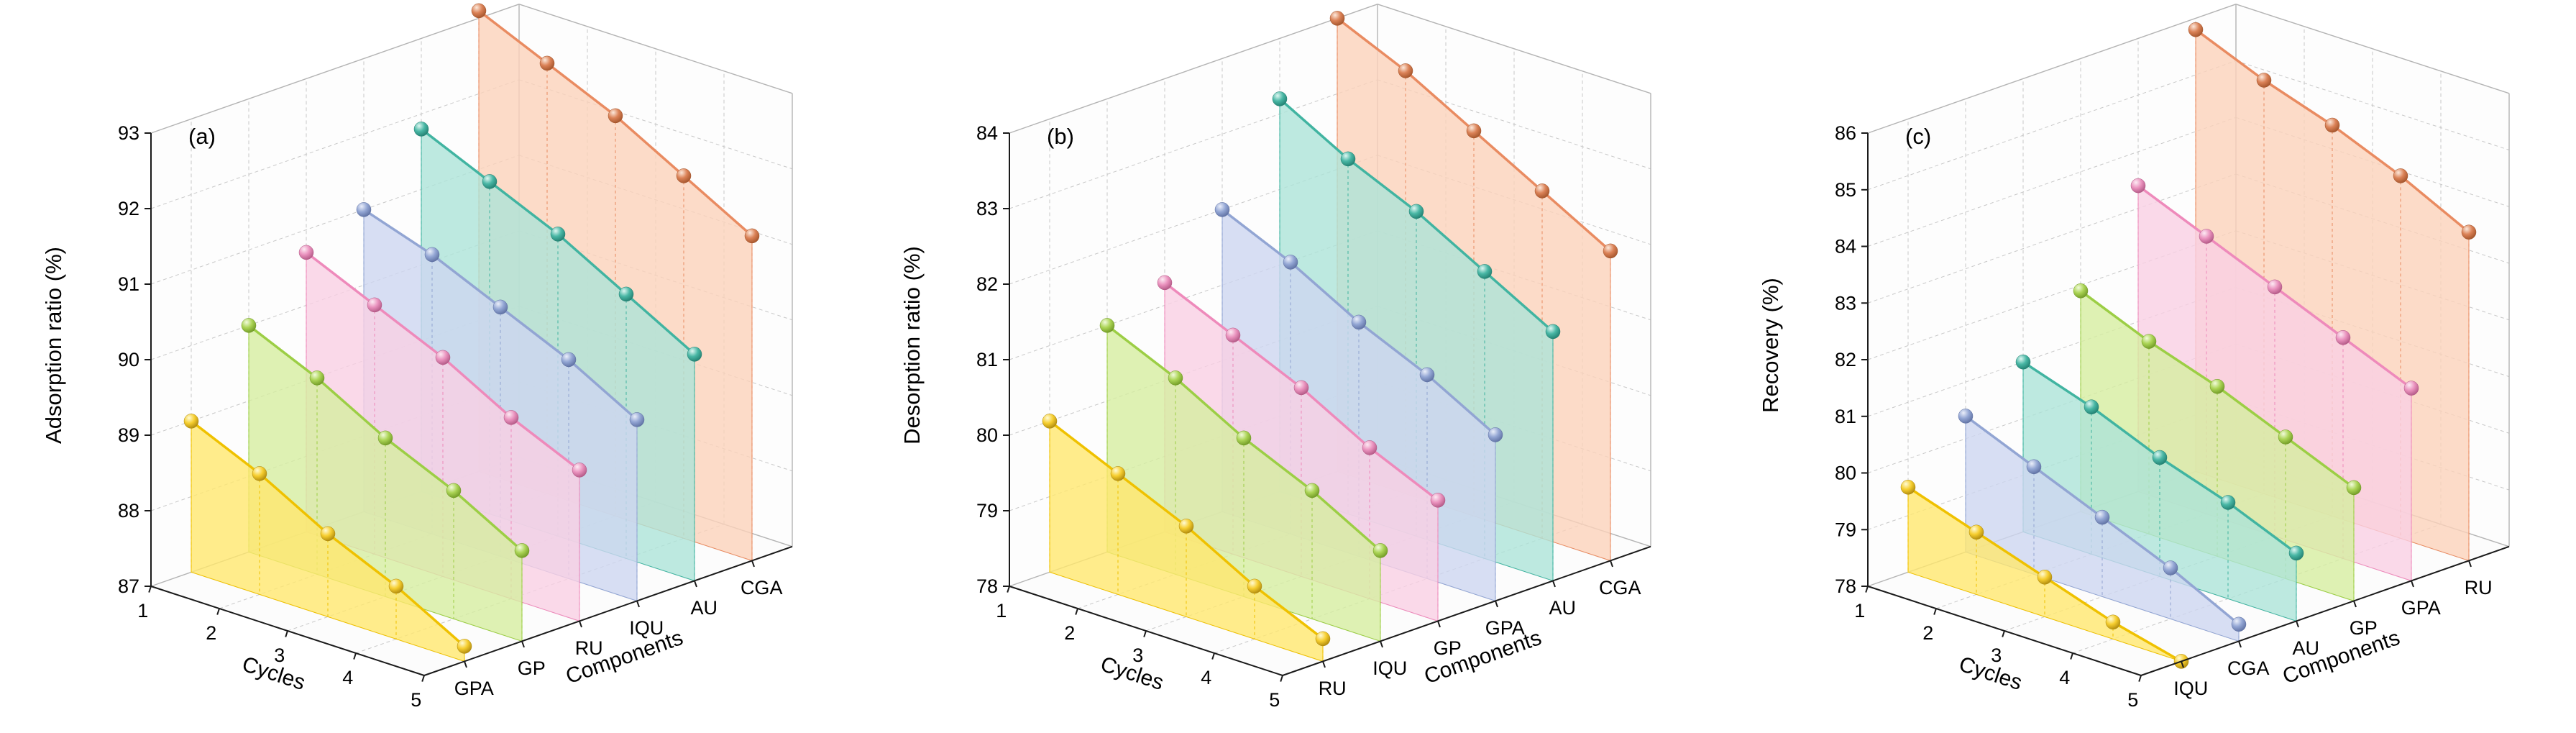 The height and width of the screenshot is (733, 2576). What do you see at coordinates (128, 435) in the screenshot?
I see `z-tick-label: 89` at bounding box center [128, 435].